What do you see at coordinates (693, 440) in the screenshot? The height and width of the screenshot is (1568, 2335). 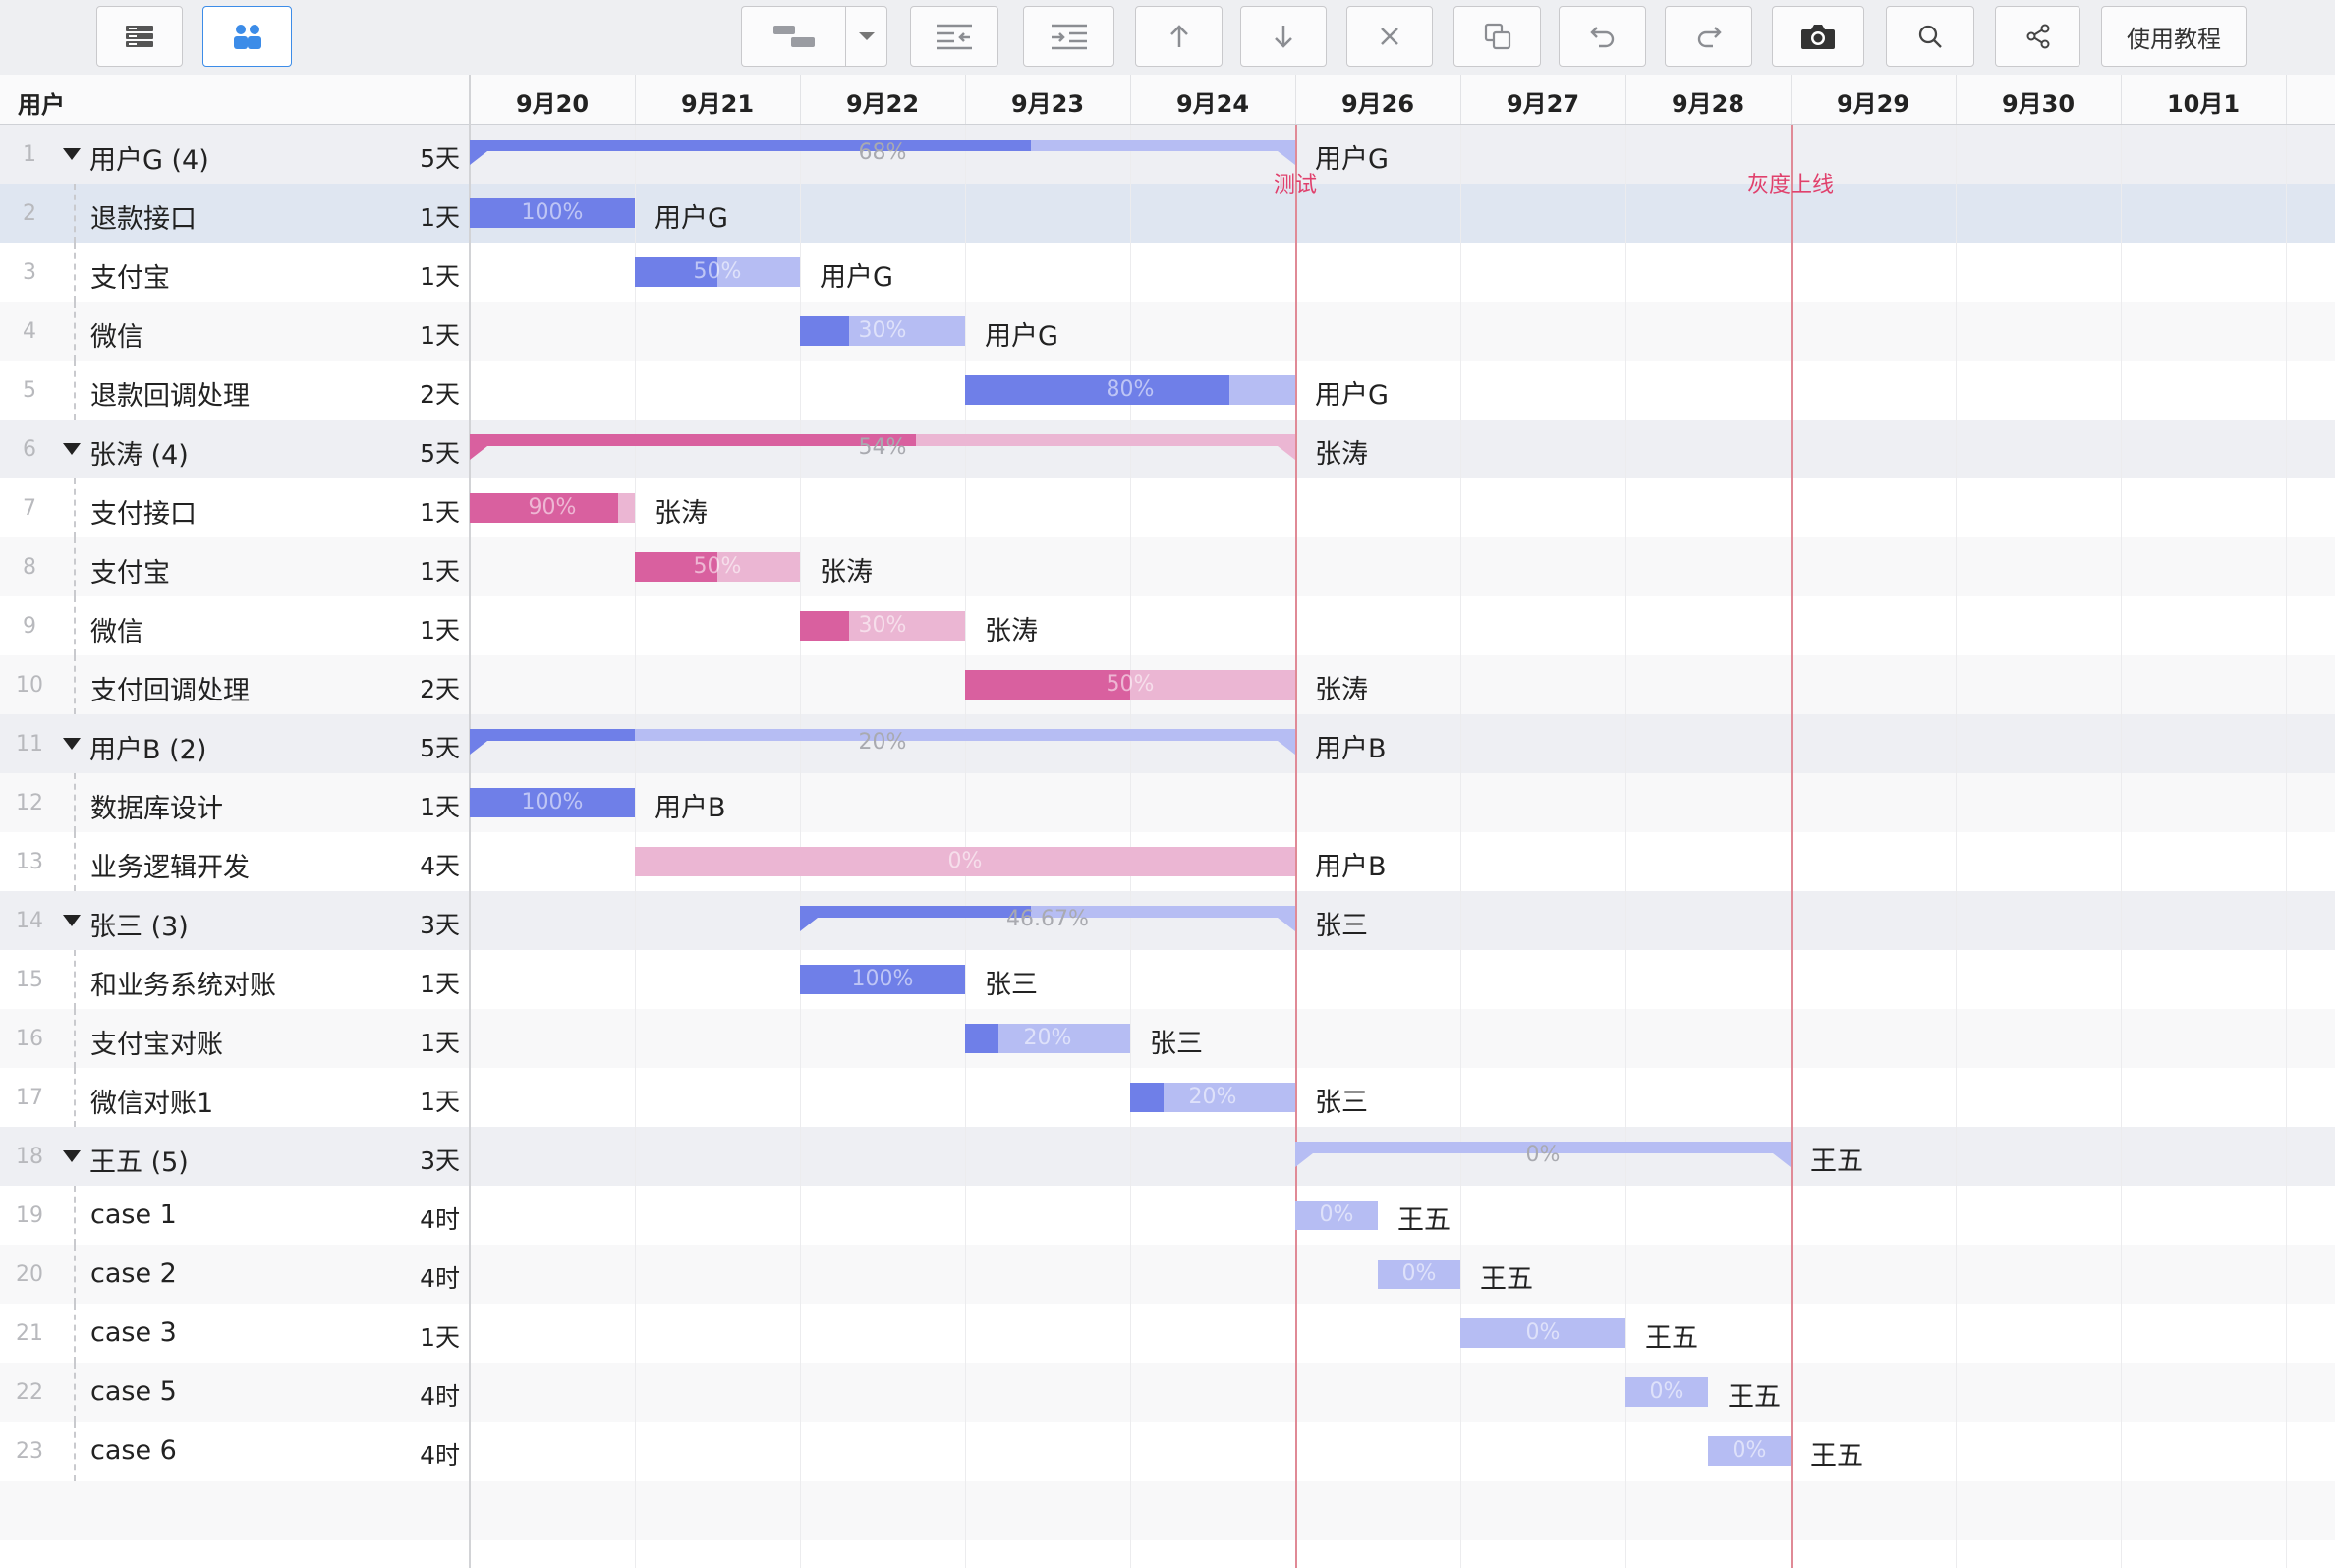 I see `summary-bar-progress` at bounding box center [693, 440].